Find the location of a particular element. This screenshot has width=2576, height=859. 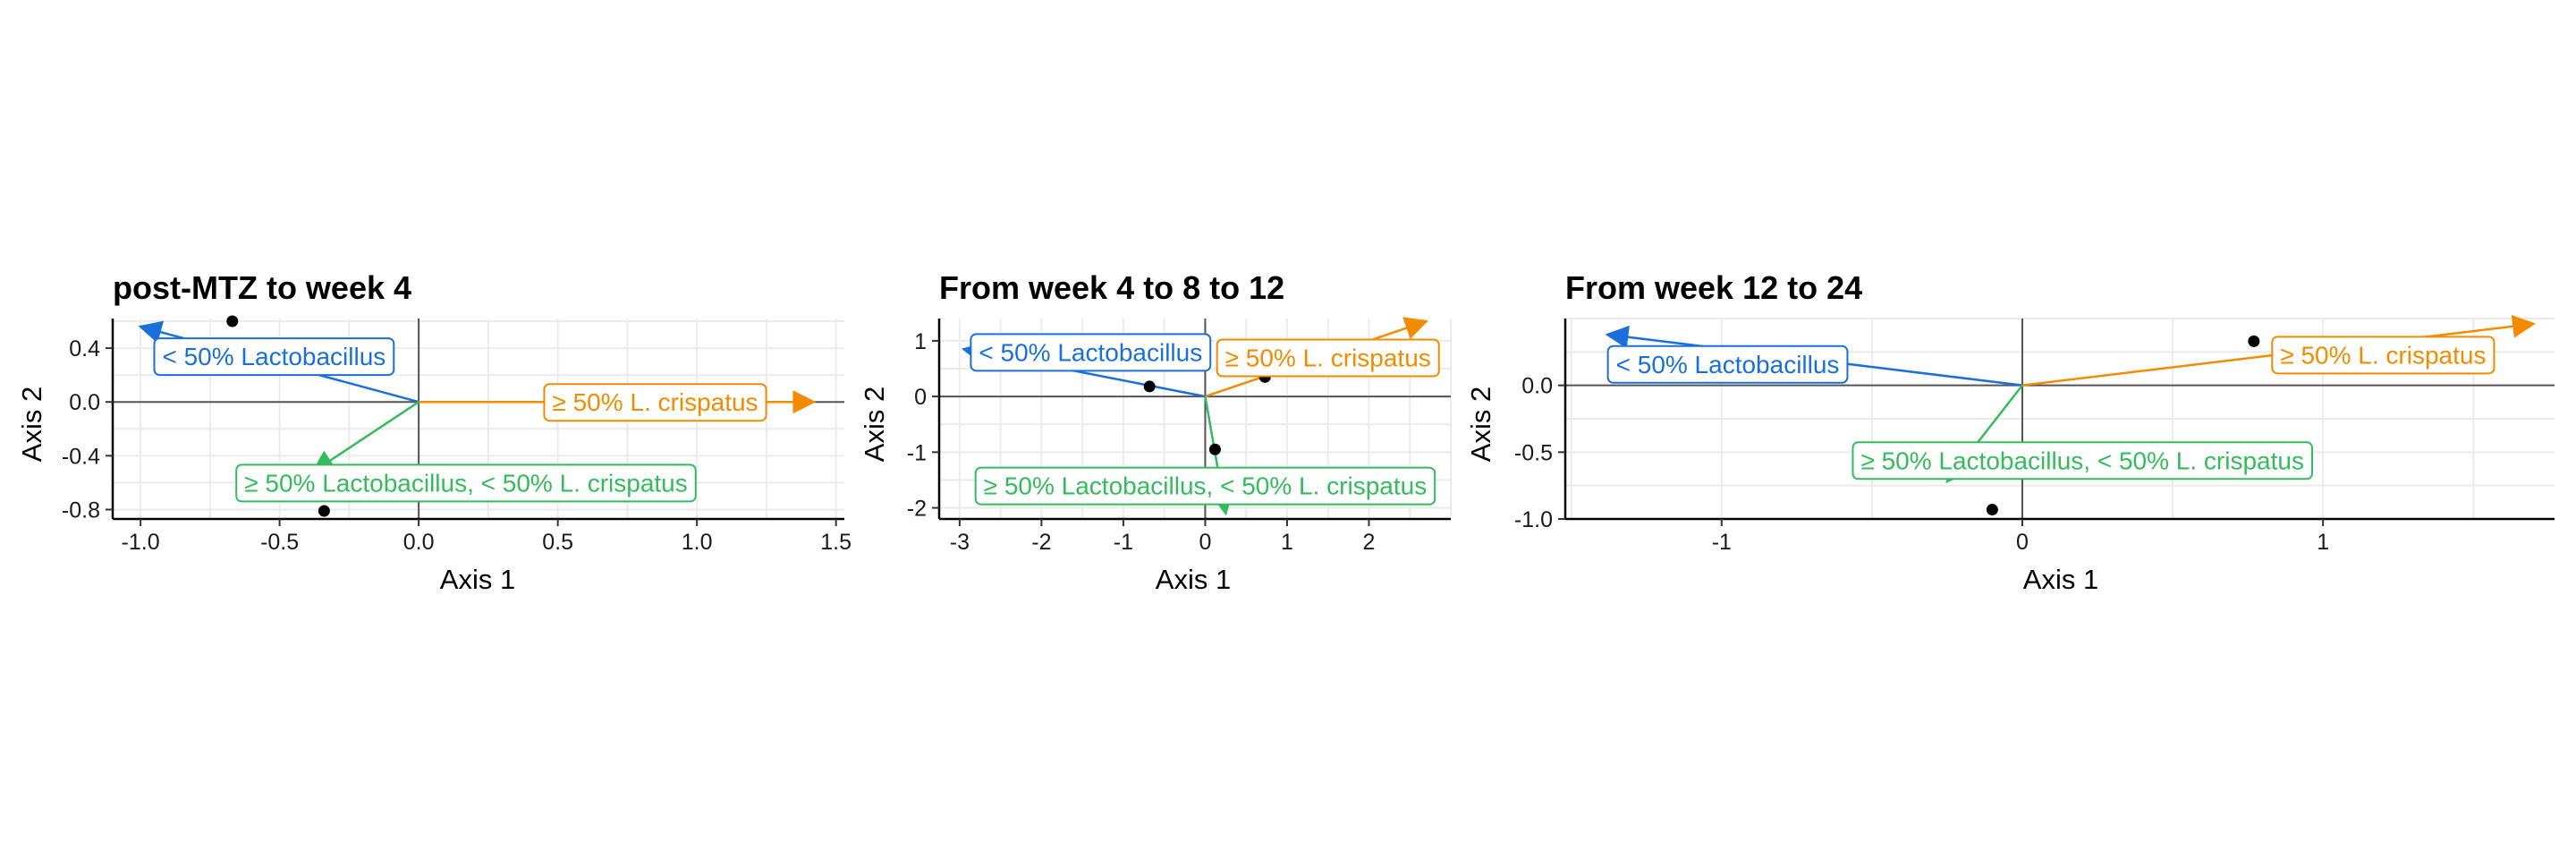

x-tick-label: -3 is located at coordinates (960, 542).